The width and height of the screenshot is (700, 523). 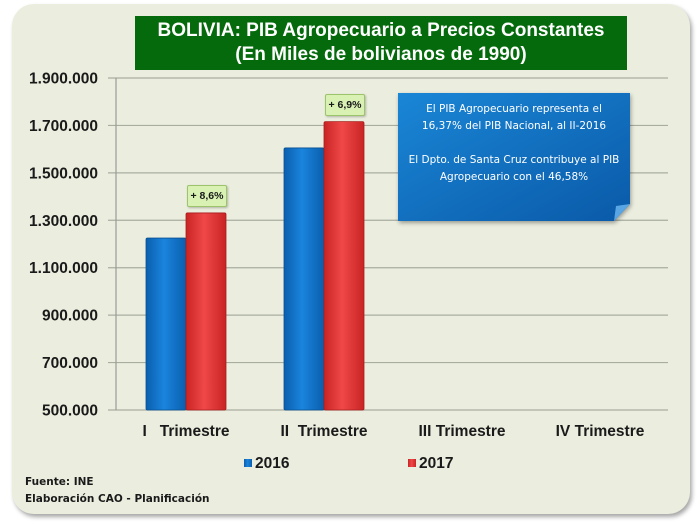 What do you see at coordinates (207, 195) in the screenshot?
I see `growth-badge: + 8,6%` at bounding box center [207, 195].